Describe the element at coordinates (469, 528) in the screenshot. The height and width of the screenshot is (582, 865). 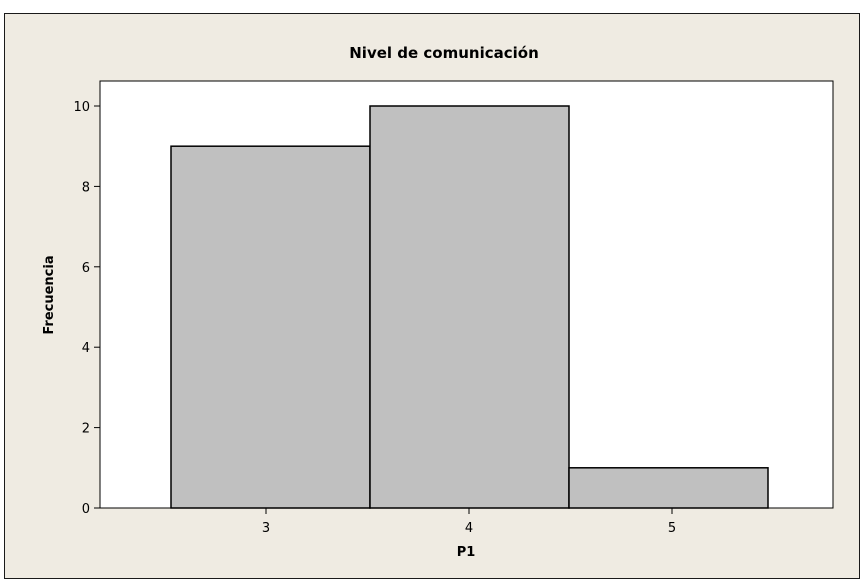
I see `x-tick-label: 4` at that location.